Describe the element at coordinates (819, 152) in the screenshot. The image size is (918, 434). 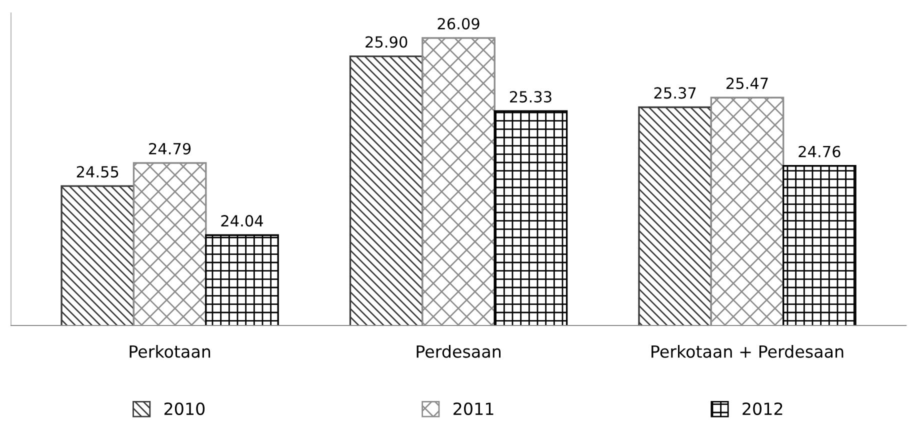
I see `data-label: 24.76` at that location.